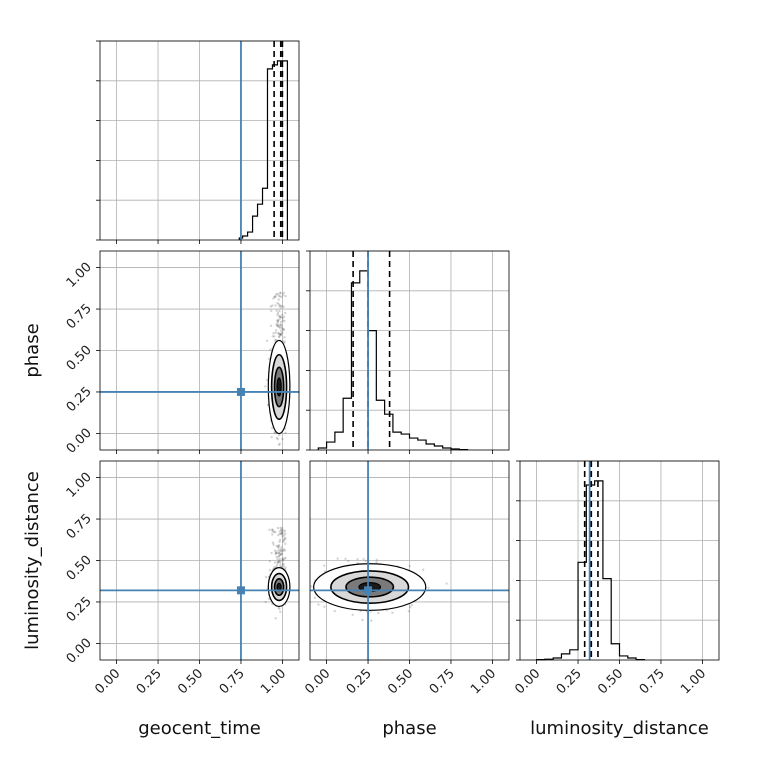 This screenshot has height=760, width=760. What do you see at coordinates (273, 681) in the screenshot?
I see `x-tick-label: 1.00` at bounding box center [273, 681].